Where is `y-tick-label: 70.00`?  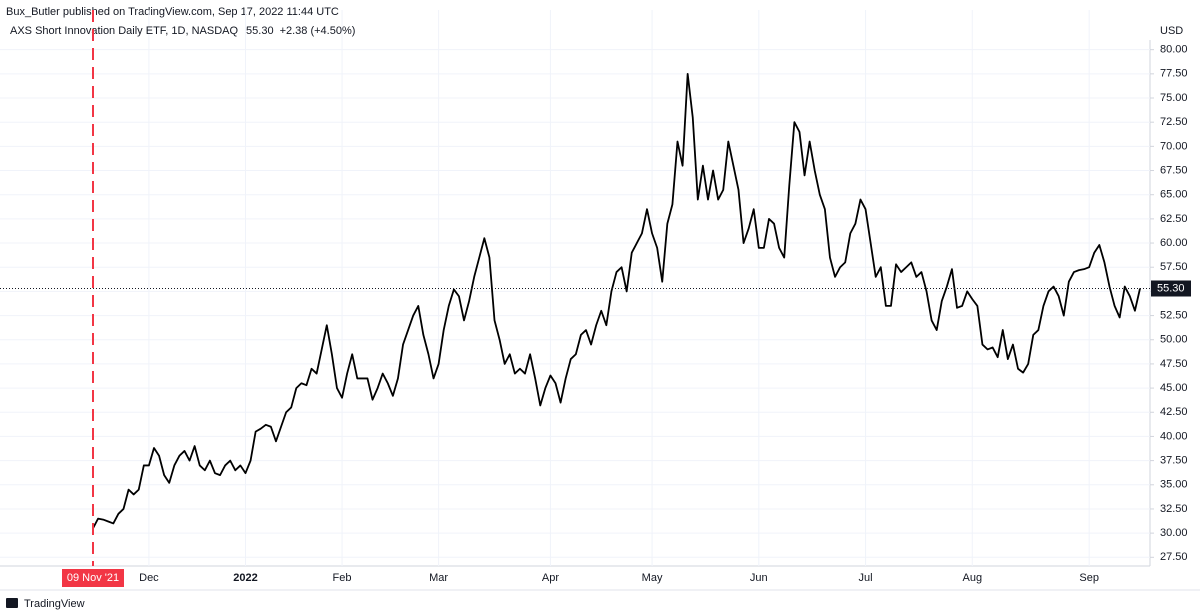
y-tick-label: 70.00 is located at coordinates (1174, 146).